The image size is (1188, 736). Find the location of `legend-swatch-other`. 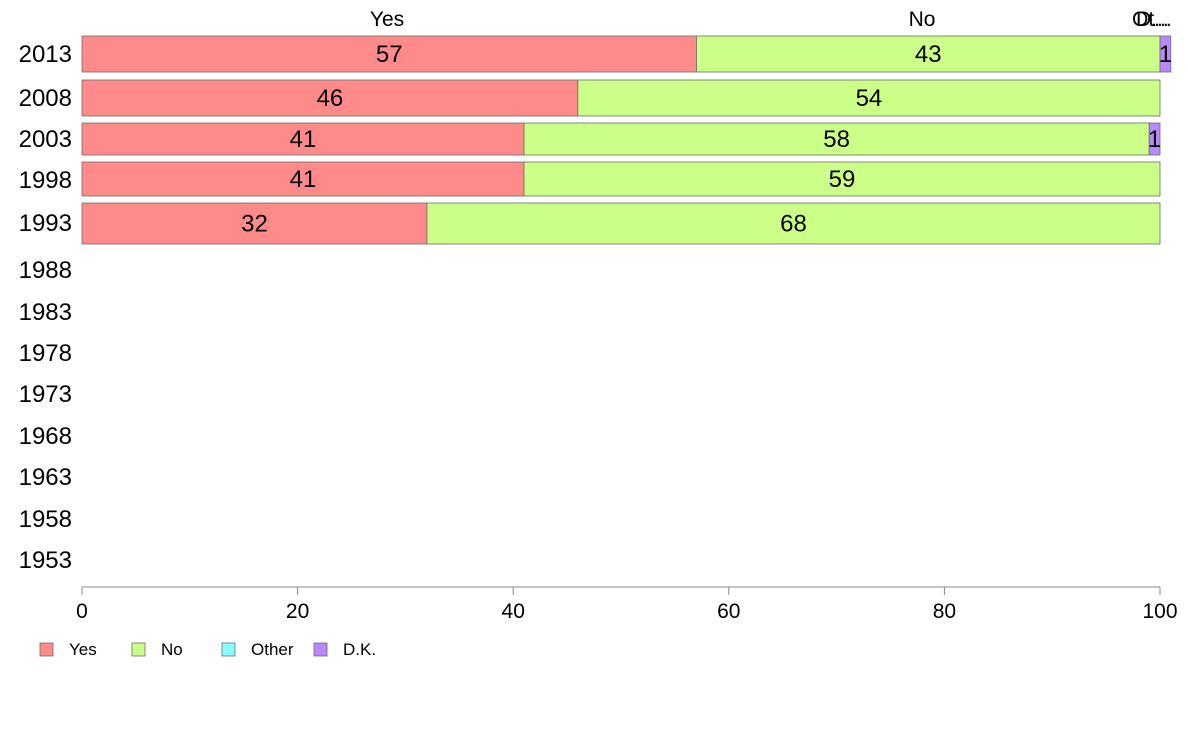

legend-swatch-other is located at coordinates (228, 649).